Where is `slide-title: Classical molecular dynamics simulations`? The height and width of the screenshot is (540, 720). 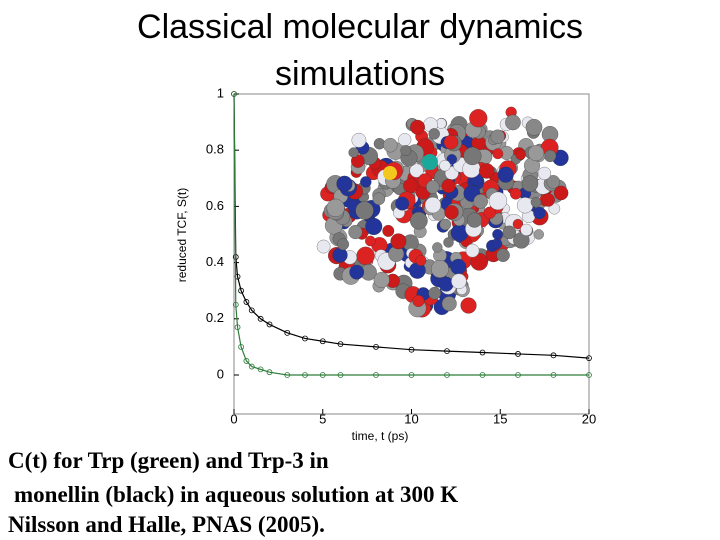
slide-title: Classical molecular dynamics simulations is located at coordinates (360, 50).